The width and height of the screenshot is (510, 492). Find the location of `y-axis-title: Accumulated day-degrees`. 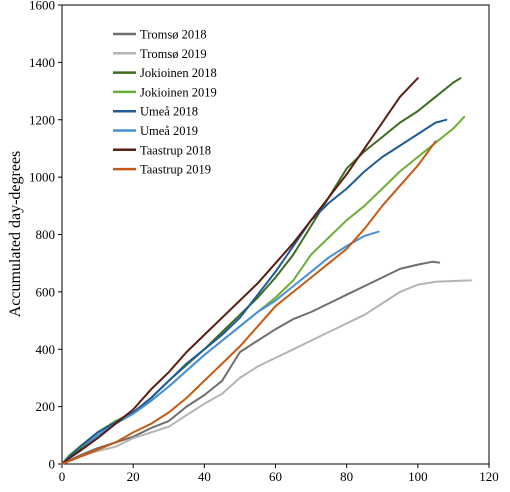

y-axis-title: Accumulated day-degrees is located at coordinates (15, 234).